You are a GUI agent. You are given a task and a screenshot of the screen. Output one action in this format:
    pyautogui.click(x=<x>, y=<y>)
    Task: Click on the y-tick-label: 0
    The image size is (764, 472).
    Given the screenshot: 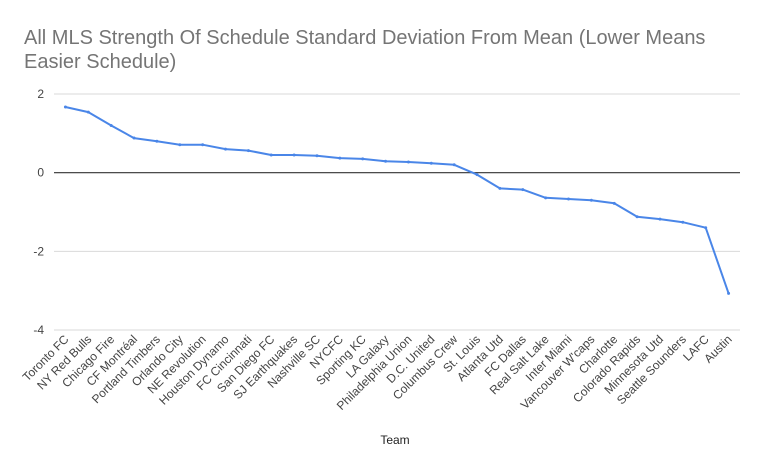 What is the action you would take?
    pyautogui.click(x=40, y=173)
    